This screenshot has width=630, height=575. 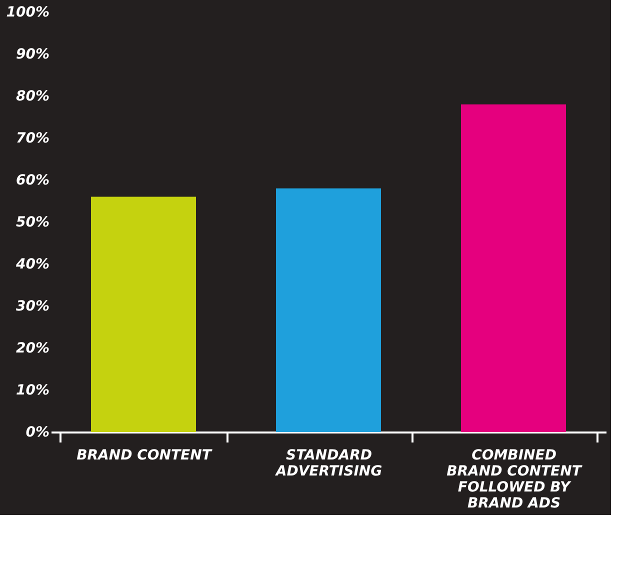 I want to click on y-tick-label: 0%, so click(x=38, y=432).